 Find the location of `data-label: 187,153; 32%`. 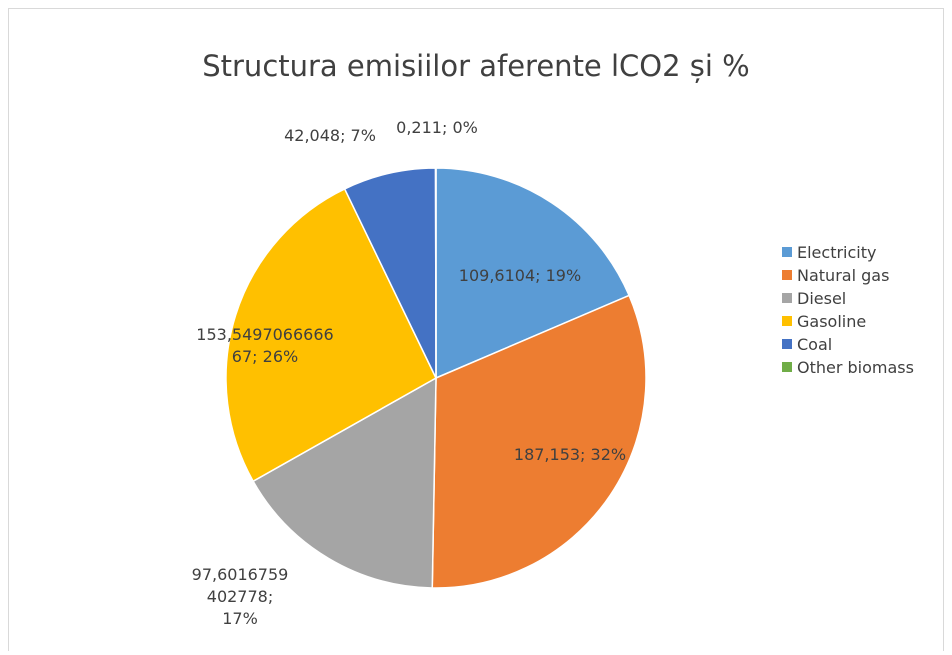

data-label: 187,153; 32% is located at coordinates (570, 454).